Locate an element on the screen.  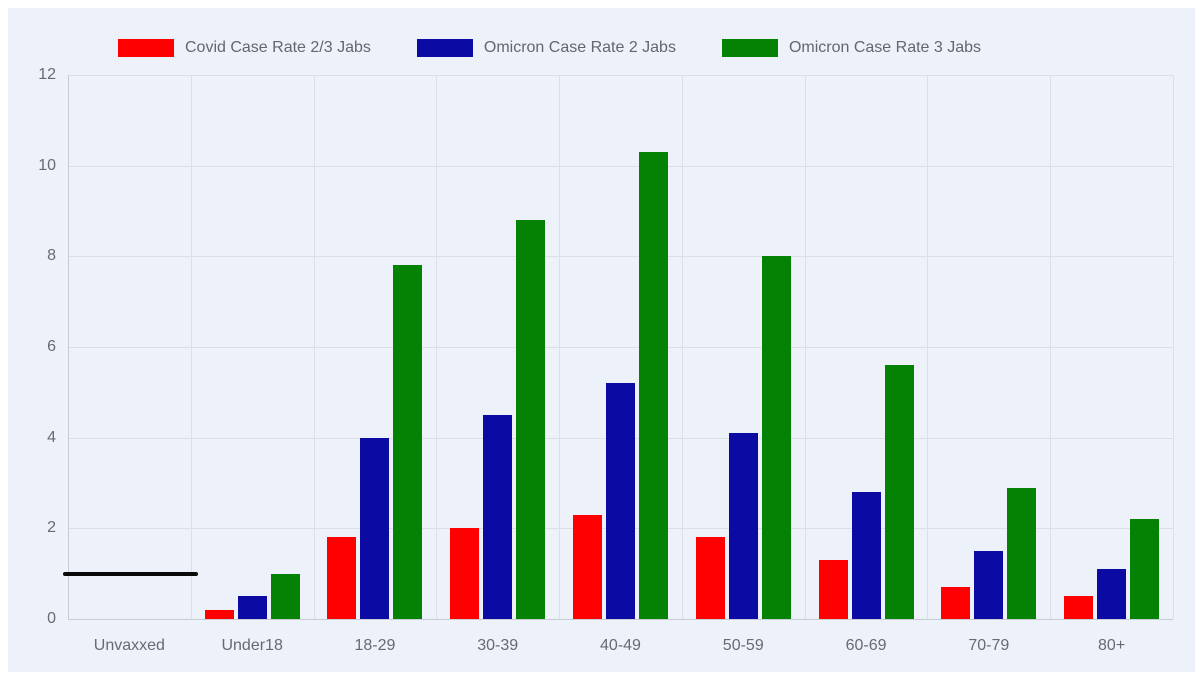
y-axis-line is located at coordinates (68, 347).